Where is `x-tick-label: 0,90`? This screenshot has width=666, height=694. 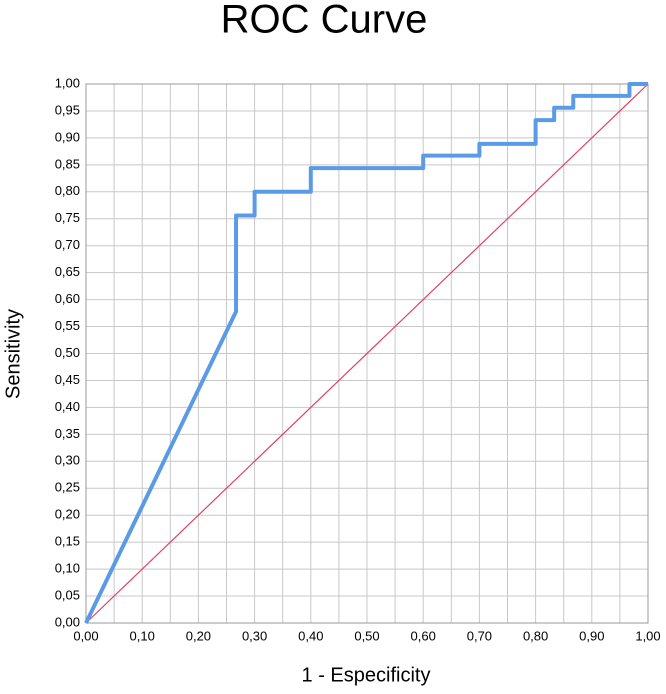 x-tick-label: 0,90 is located at coordinates (591, 635).